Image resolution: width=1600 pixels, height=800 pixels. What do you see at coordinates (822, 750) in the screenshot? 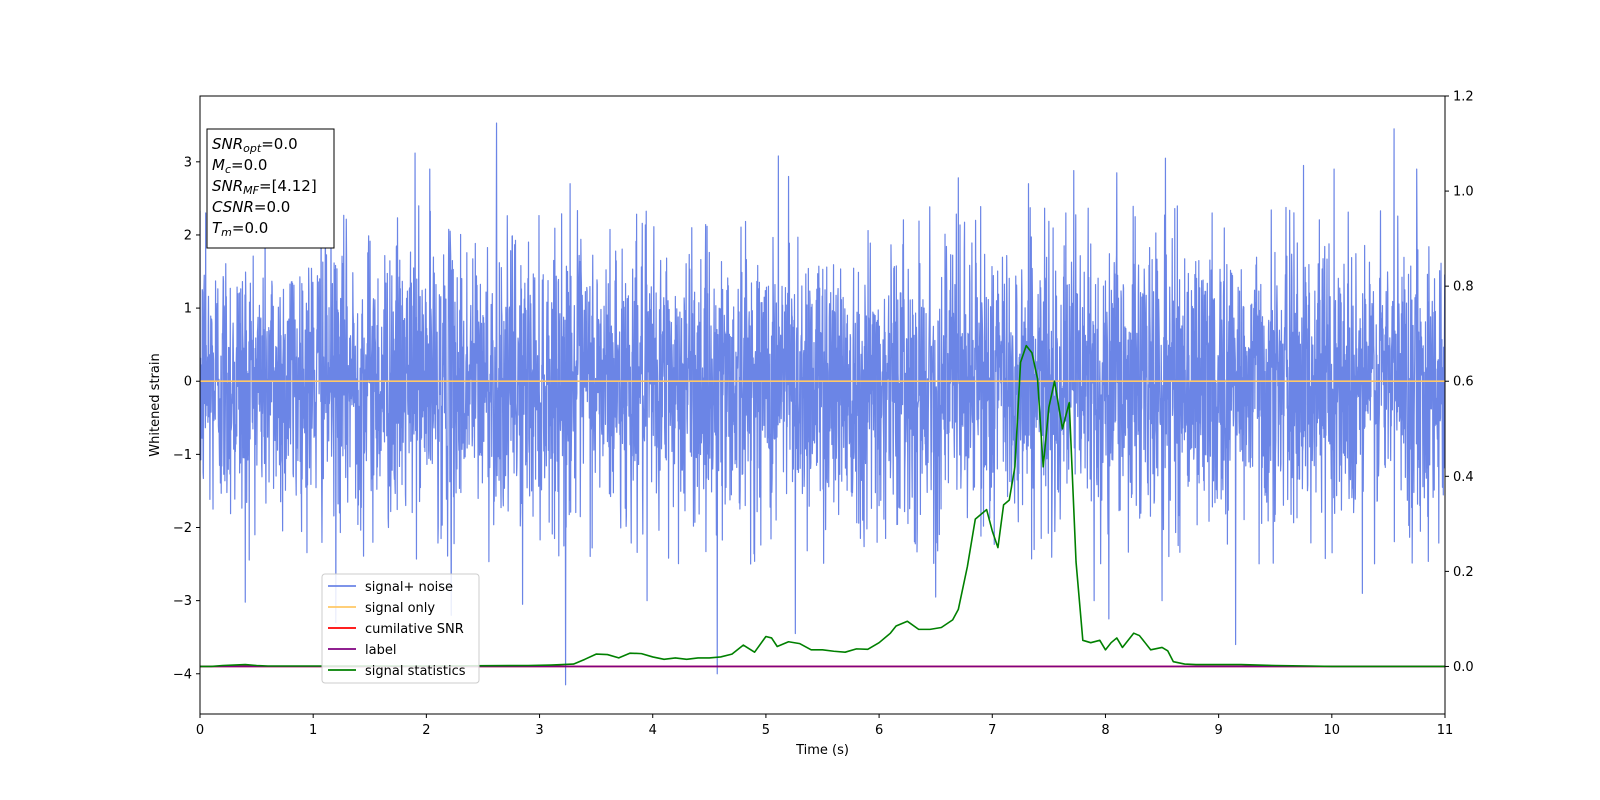
I see `x-axis-label: Time (s)` at bounding box center [822, 750].